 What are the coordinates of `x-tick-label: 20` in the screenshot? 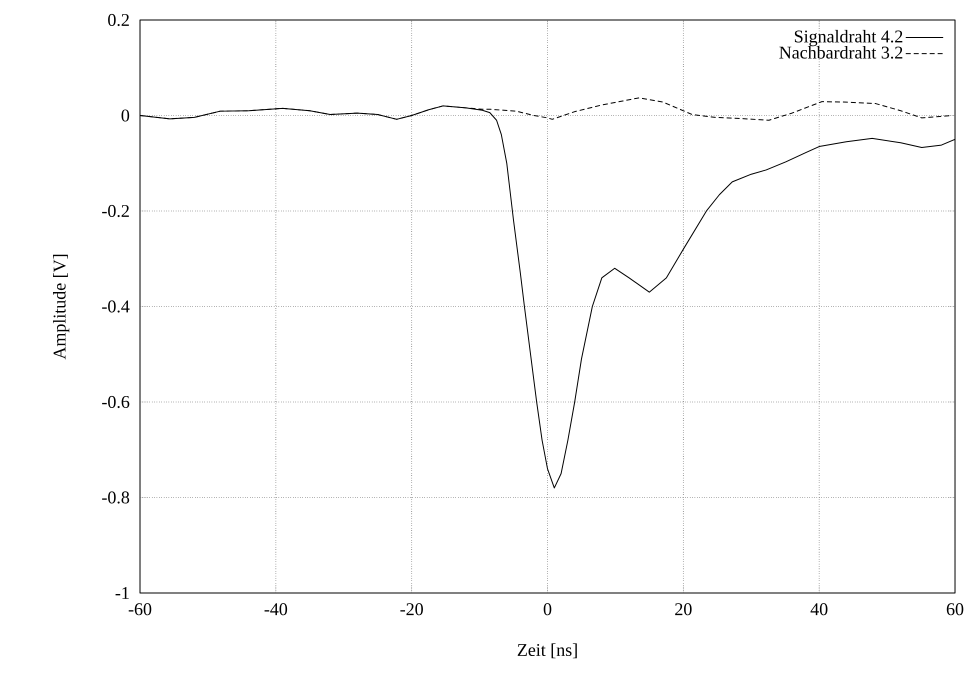 It's located at (683, 609).